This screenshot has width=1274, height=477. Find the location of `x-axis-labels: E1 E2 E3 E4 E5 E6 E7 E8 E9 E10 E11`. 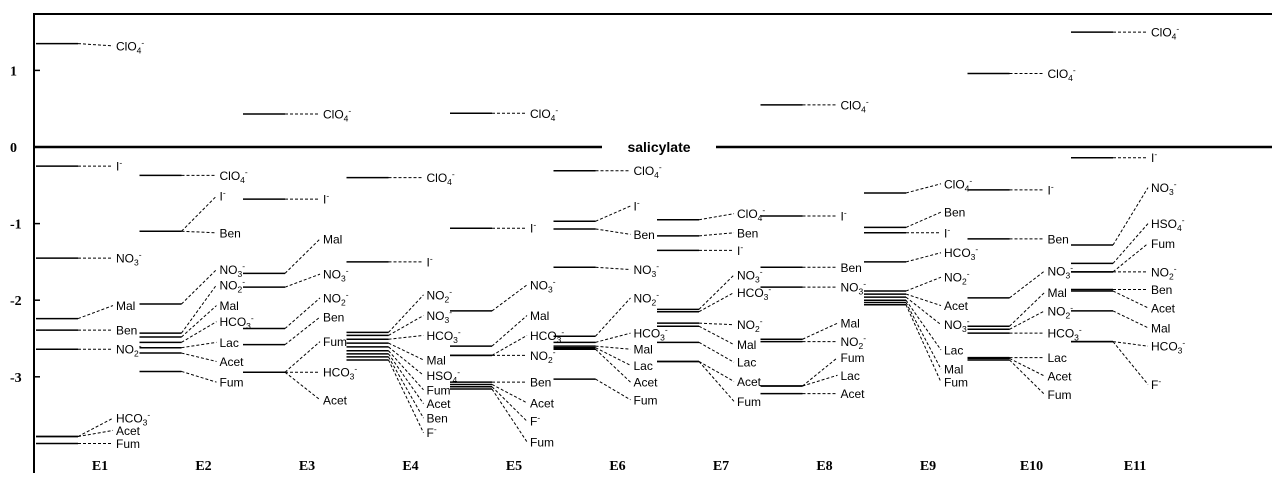

x-axis-labels: E1 E2 E3 E4 E5 E6 E7 E8 E9 E10 E11 is located at coordinates (619, 466).